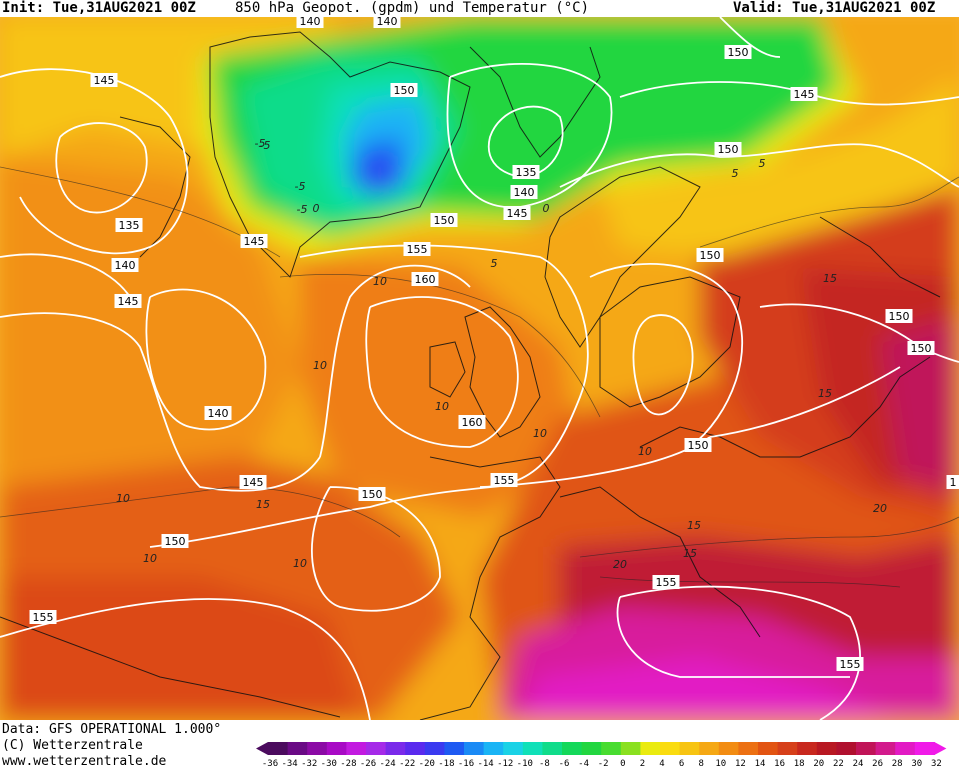 The width and height of the screenshot is (959, 770). I want to click on svg-text: 135, so click(129, 225).